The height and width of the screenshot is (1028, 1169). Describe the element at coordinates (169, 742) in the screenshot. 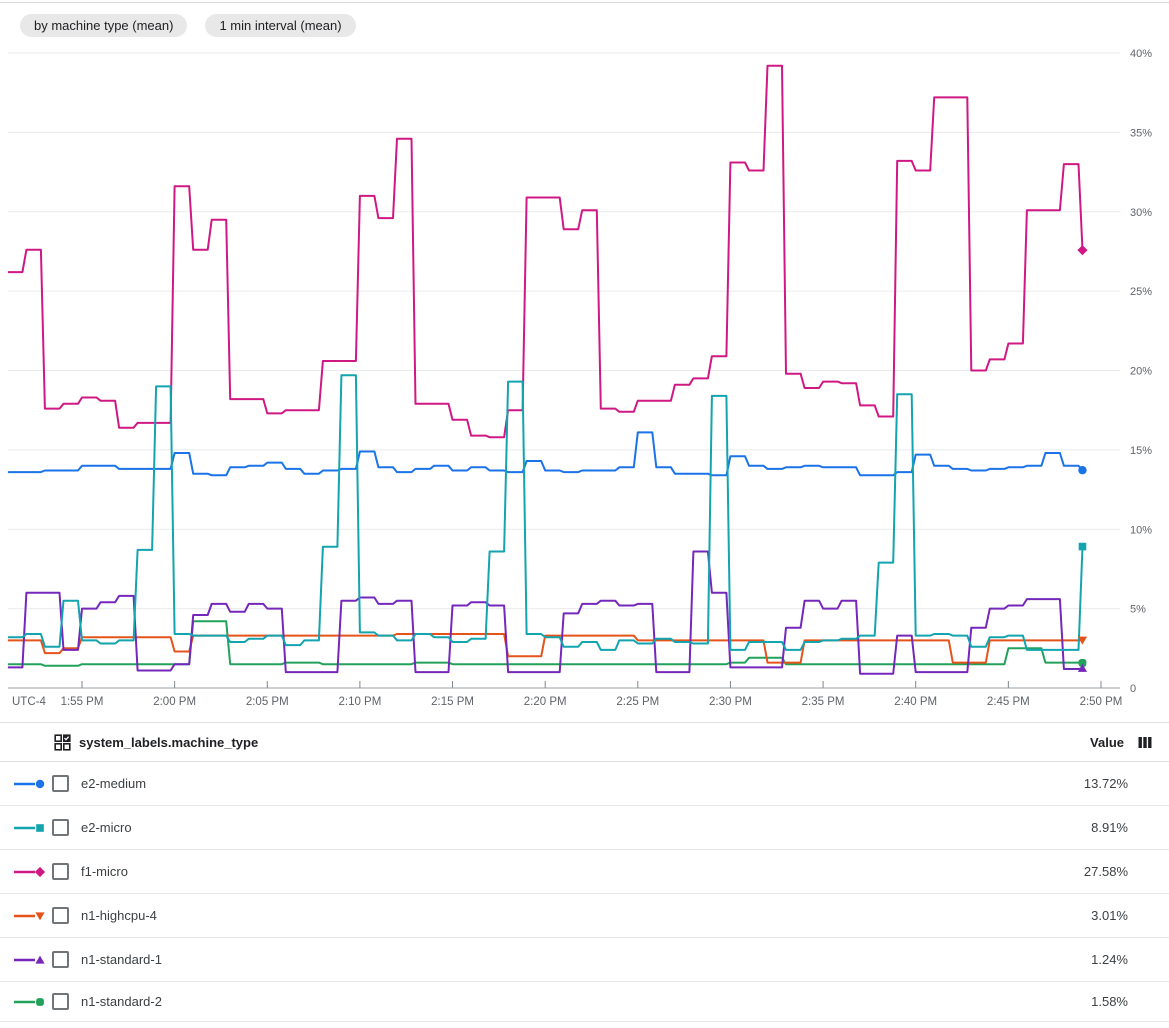

I see `legend-key-column-header: system_labels.machine_type` at that location.